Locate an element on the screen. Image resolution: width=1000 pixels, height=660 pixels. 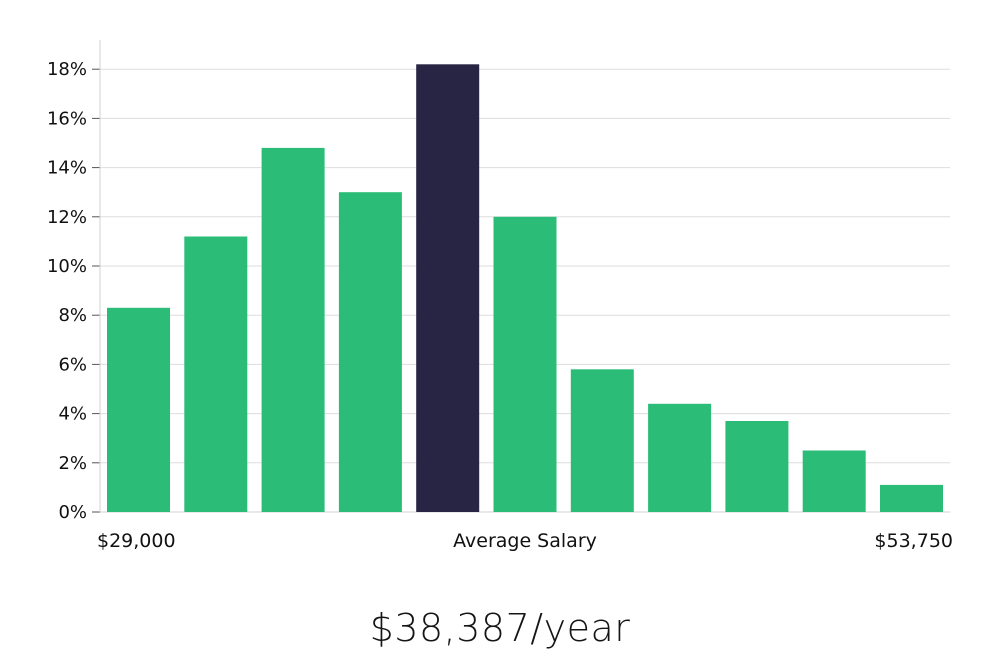
y-tick-label: 4% is located at coordinates (72, 414).